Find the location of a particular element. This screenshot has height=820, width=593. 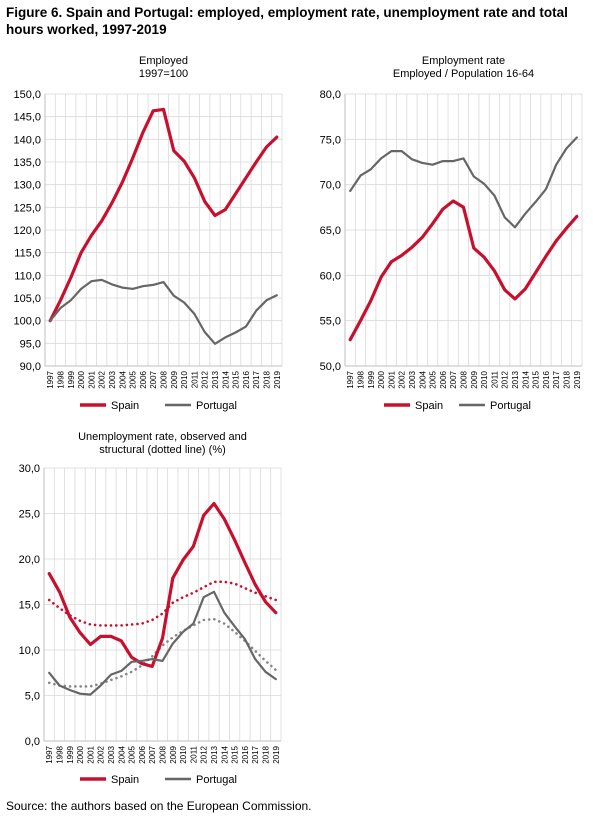

y-tick-label: 125,0 is located at coordinates (27, 208).